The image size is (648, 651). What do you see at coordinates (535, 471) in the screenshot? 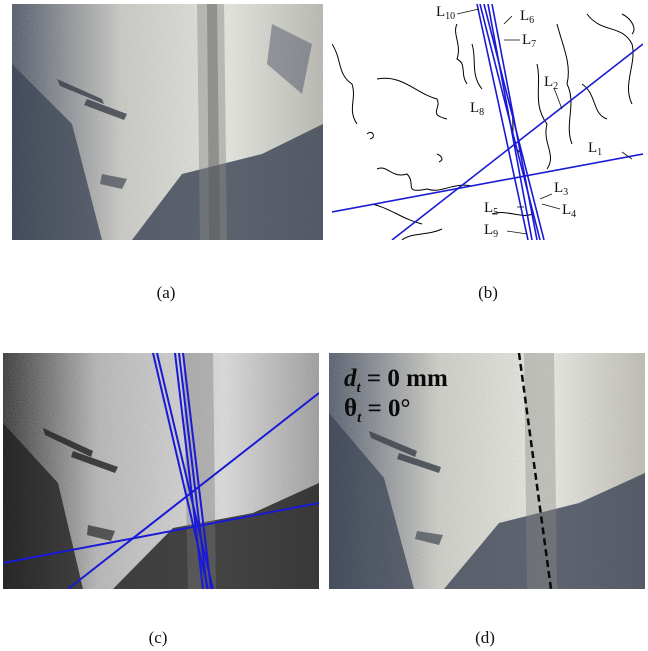
I see `guide-line` at bounding box center [535, 471].